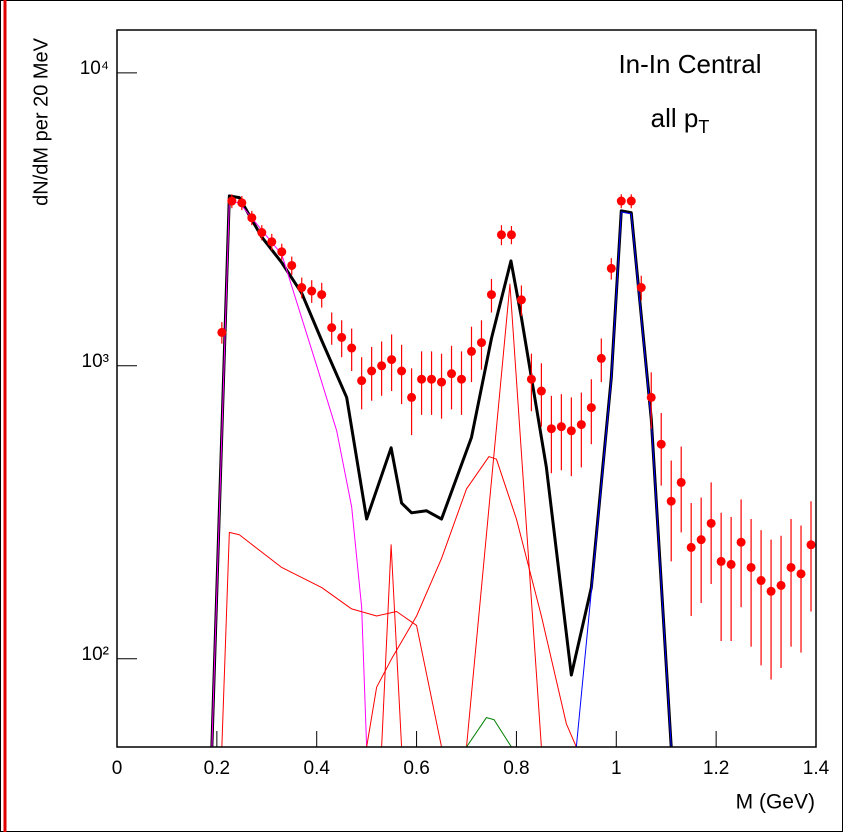  Describe the element at coordinates (94, 68) in the screenshot. I see `y-tick-label: 10⁴` at that location.